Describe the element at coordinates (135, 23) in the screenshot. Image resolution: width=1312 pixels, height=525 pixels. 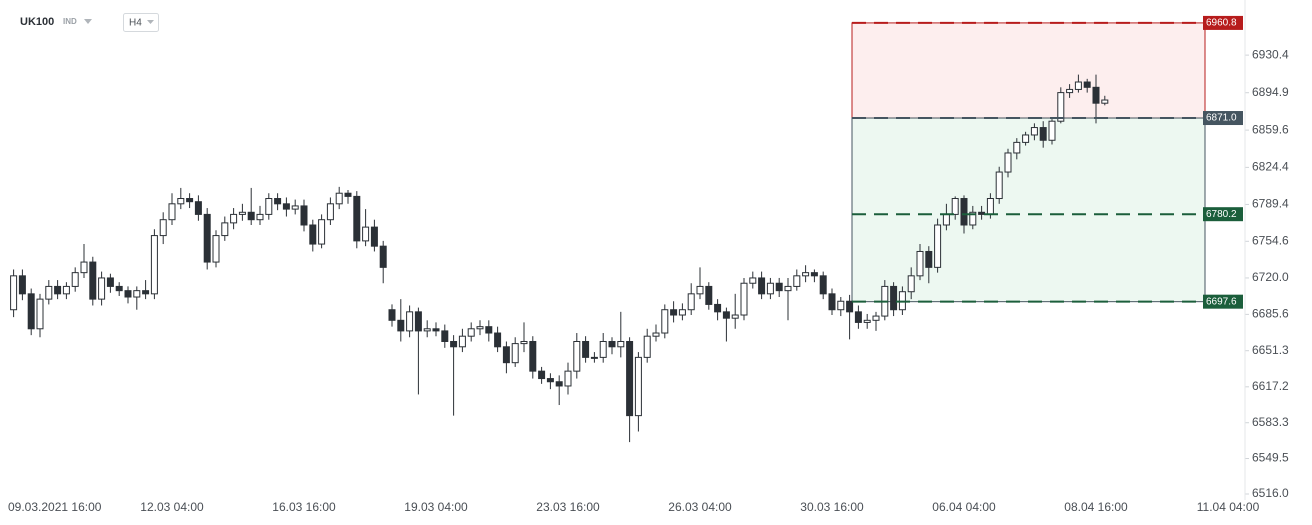
I see `timeframe: H4` at that location.